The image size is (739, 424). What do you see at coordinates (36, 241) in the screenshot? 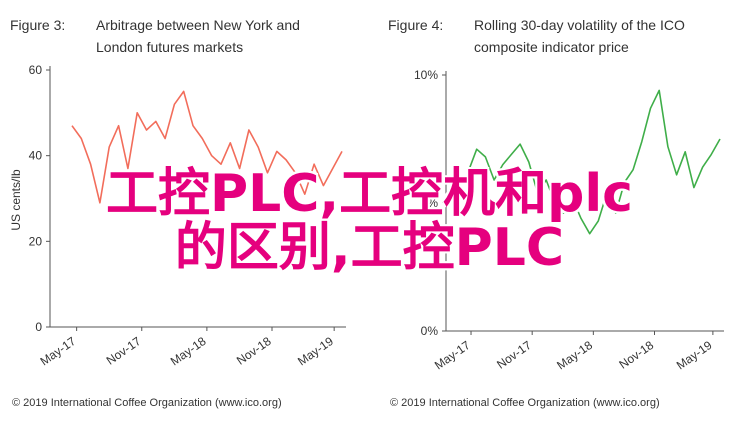
I see `figure-3-y-tick-label: 20` at bounding box center [36, 241].